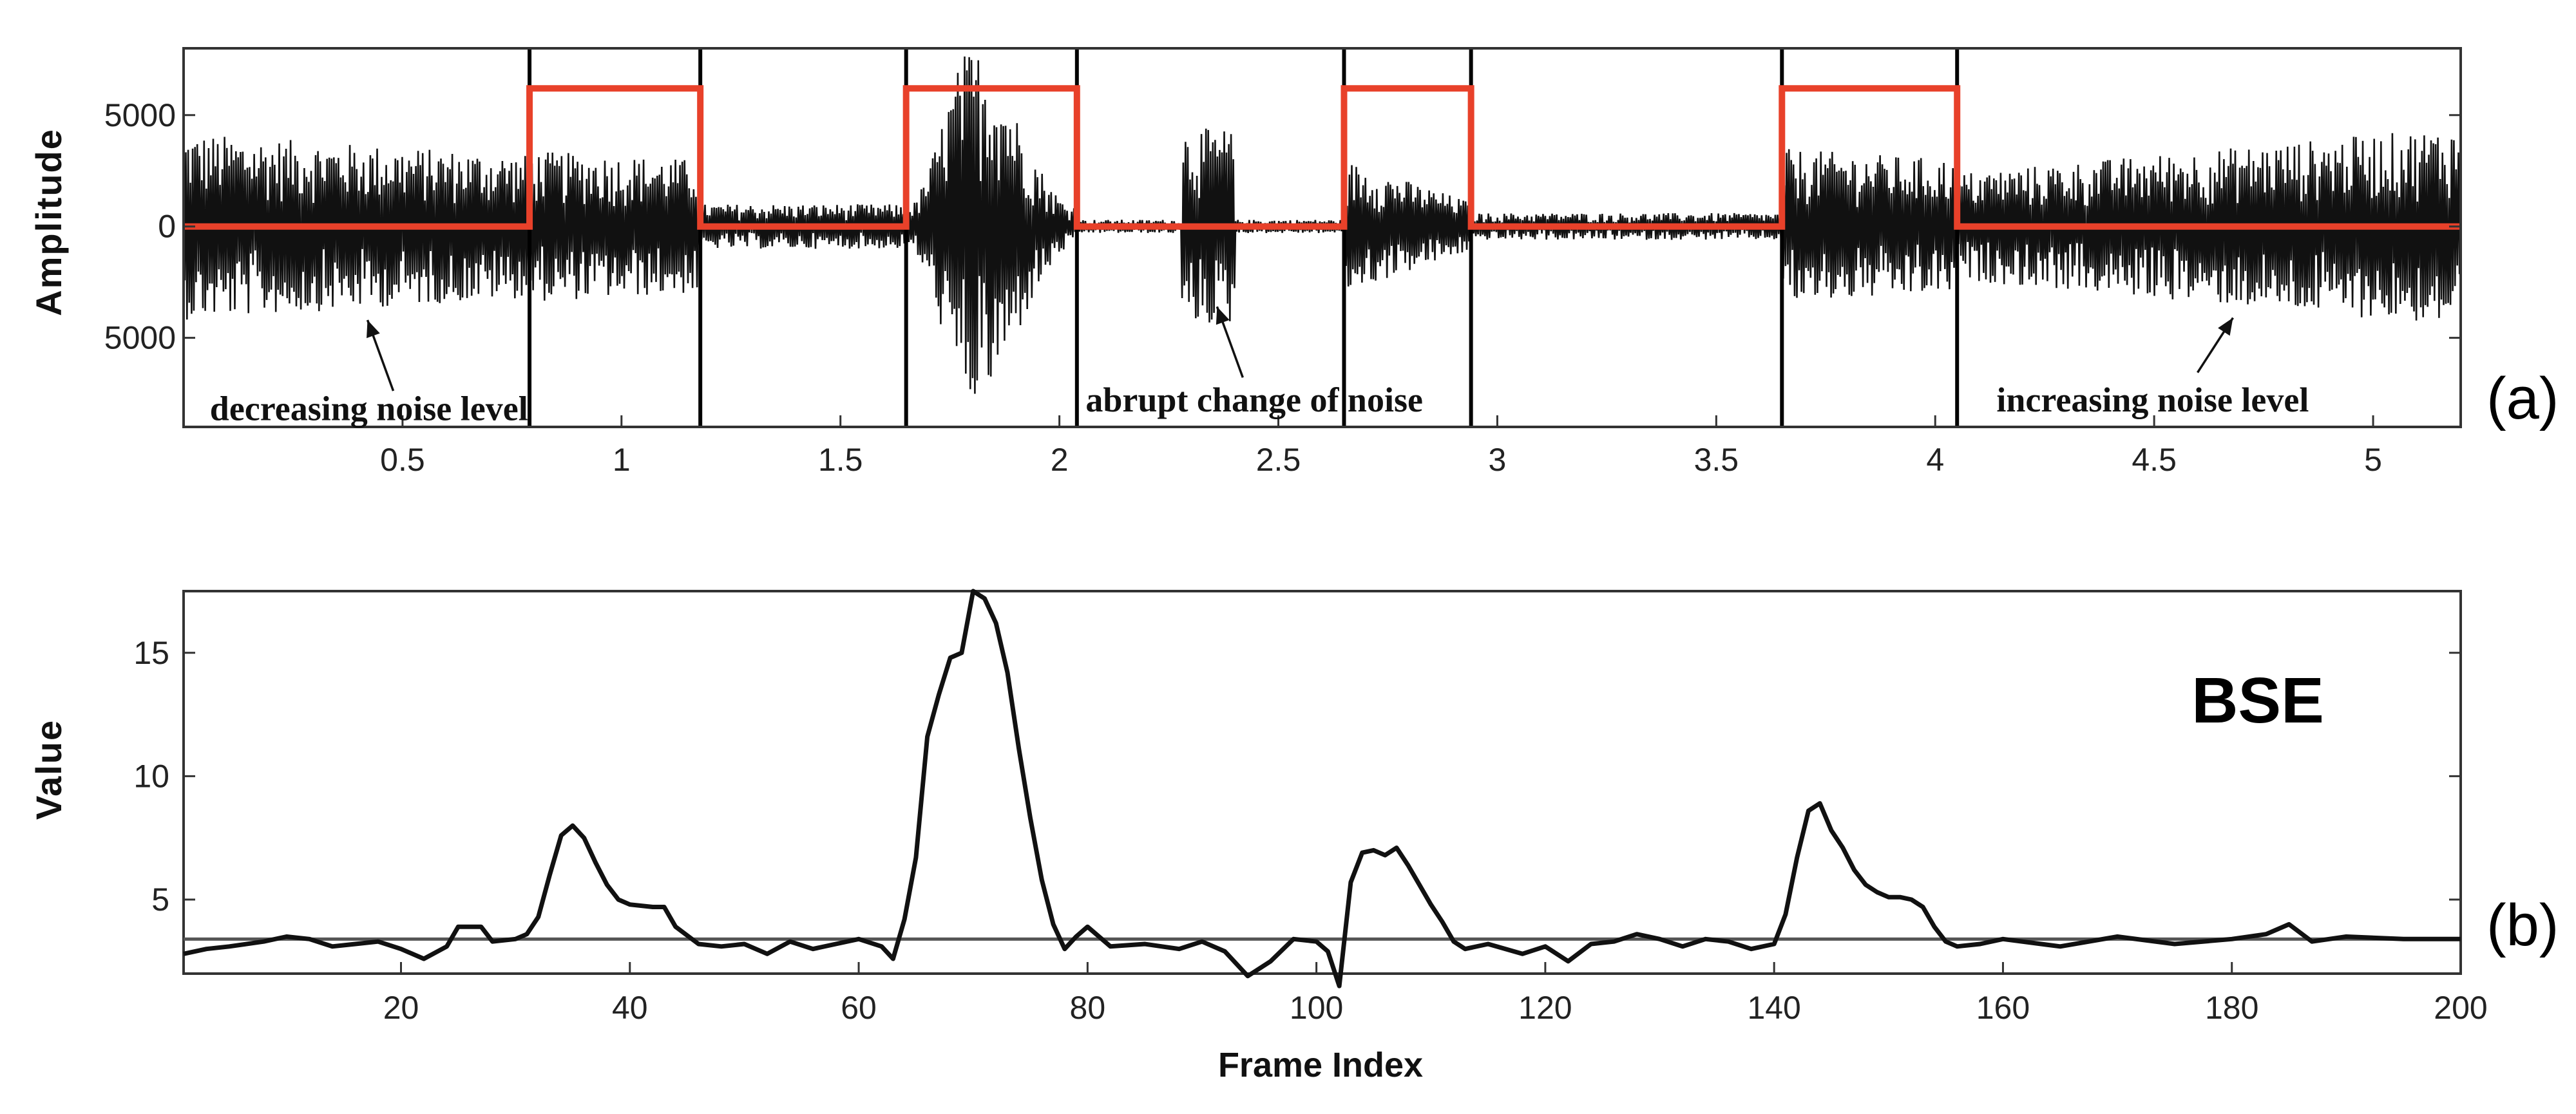  I want to click on x-tick-label: 1, so click(622, 460).